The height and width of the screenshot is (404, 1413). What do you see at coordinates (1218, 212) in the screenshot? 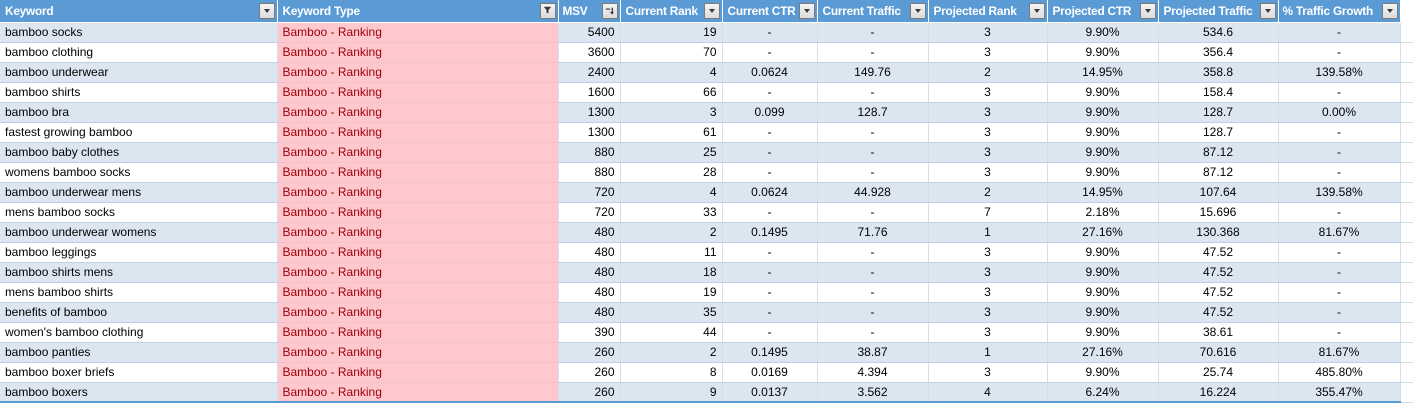
I see `projected-traffic-cell: 15.696` at bounding box center [1218, 212].